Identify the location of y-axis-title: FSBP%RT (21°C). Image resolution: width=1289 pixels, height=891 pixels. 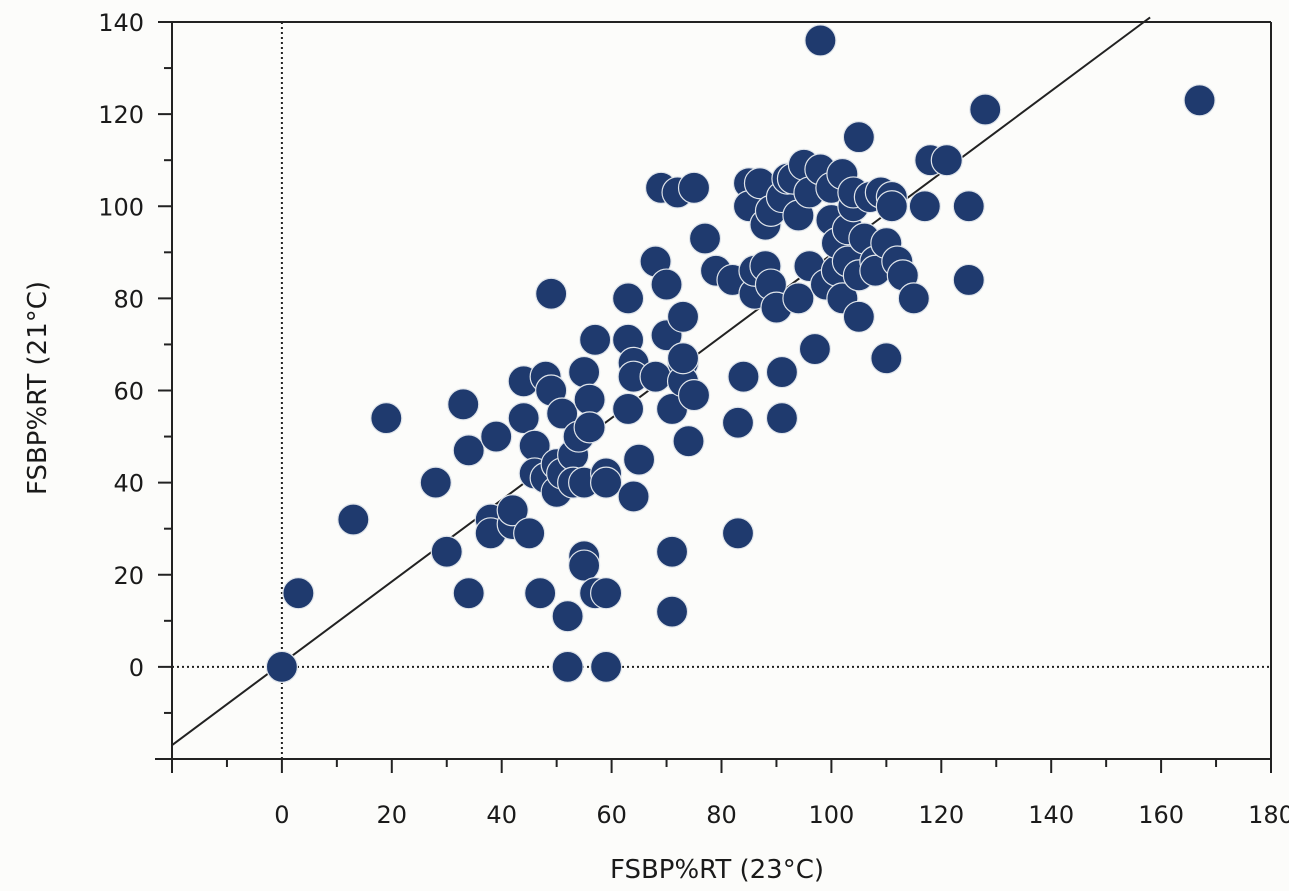
(38, 388).